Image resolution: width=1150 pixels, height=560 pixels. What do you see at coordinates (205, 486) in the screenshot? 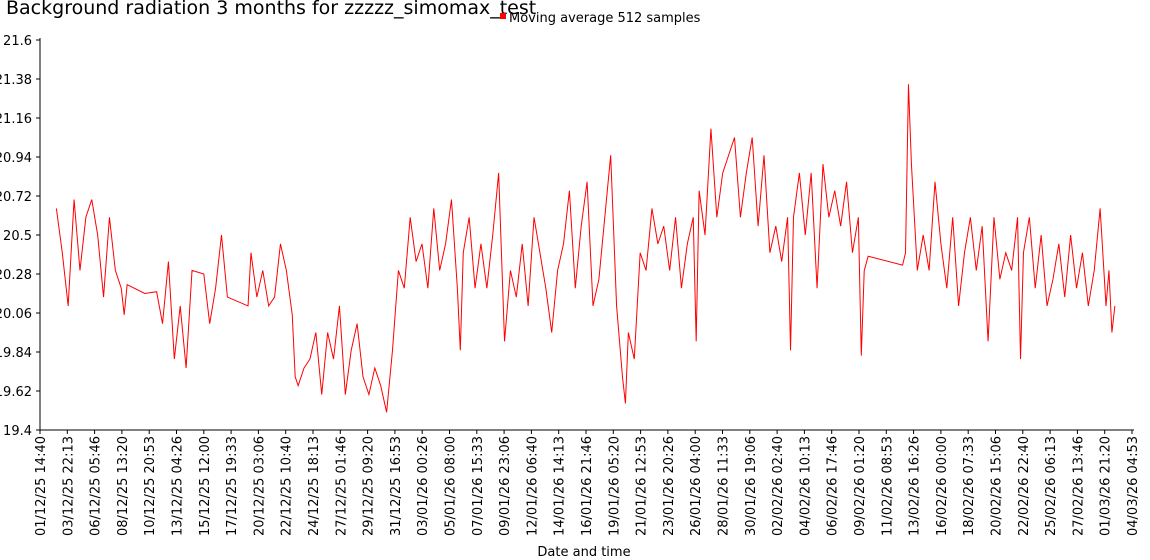
I see `x-tick-label: 15/12/25 12:00` at bounding box center [205, 486].